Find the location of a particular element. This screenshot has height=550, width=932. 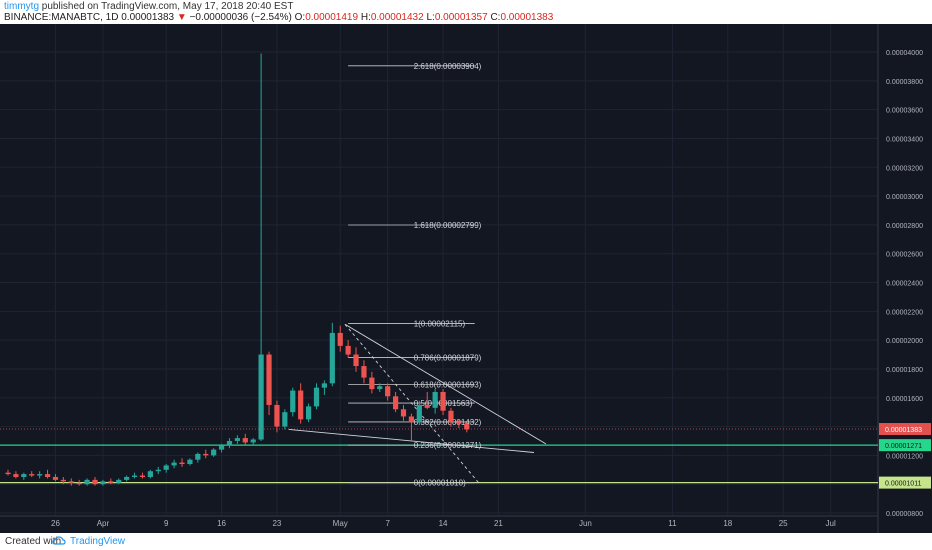

price-line-label: 0.00001271 is located at coordinates (903, 446).